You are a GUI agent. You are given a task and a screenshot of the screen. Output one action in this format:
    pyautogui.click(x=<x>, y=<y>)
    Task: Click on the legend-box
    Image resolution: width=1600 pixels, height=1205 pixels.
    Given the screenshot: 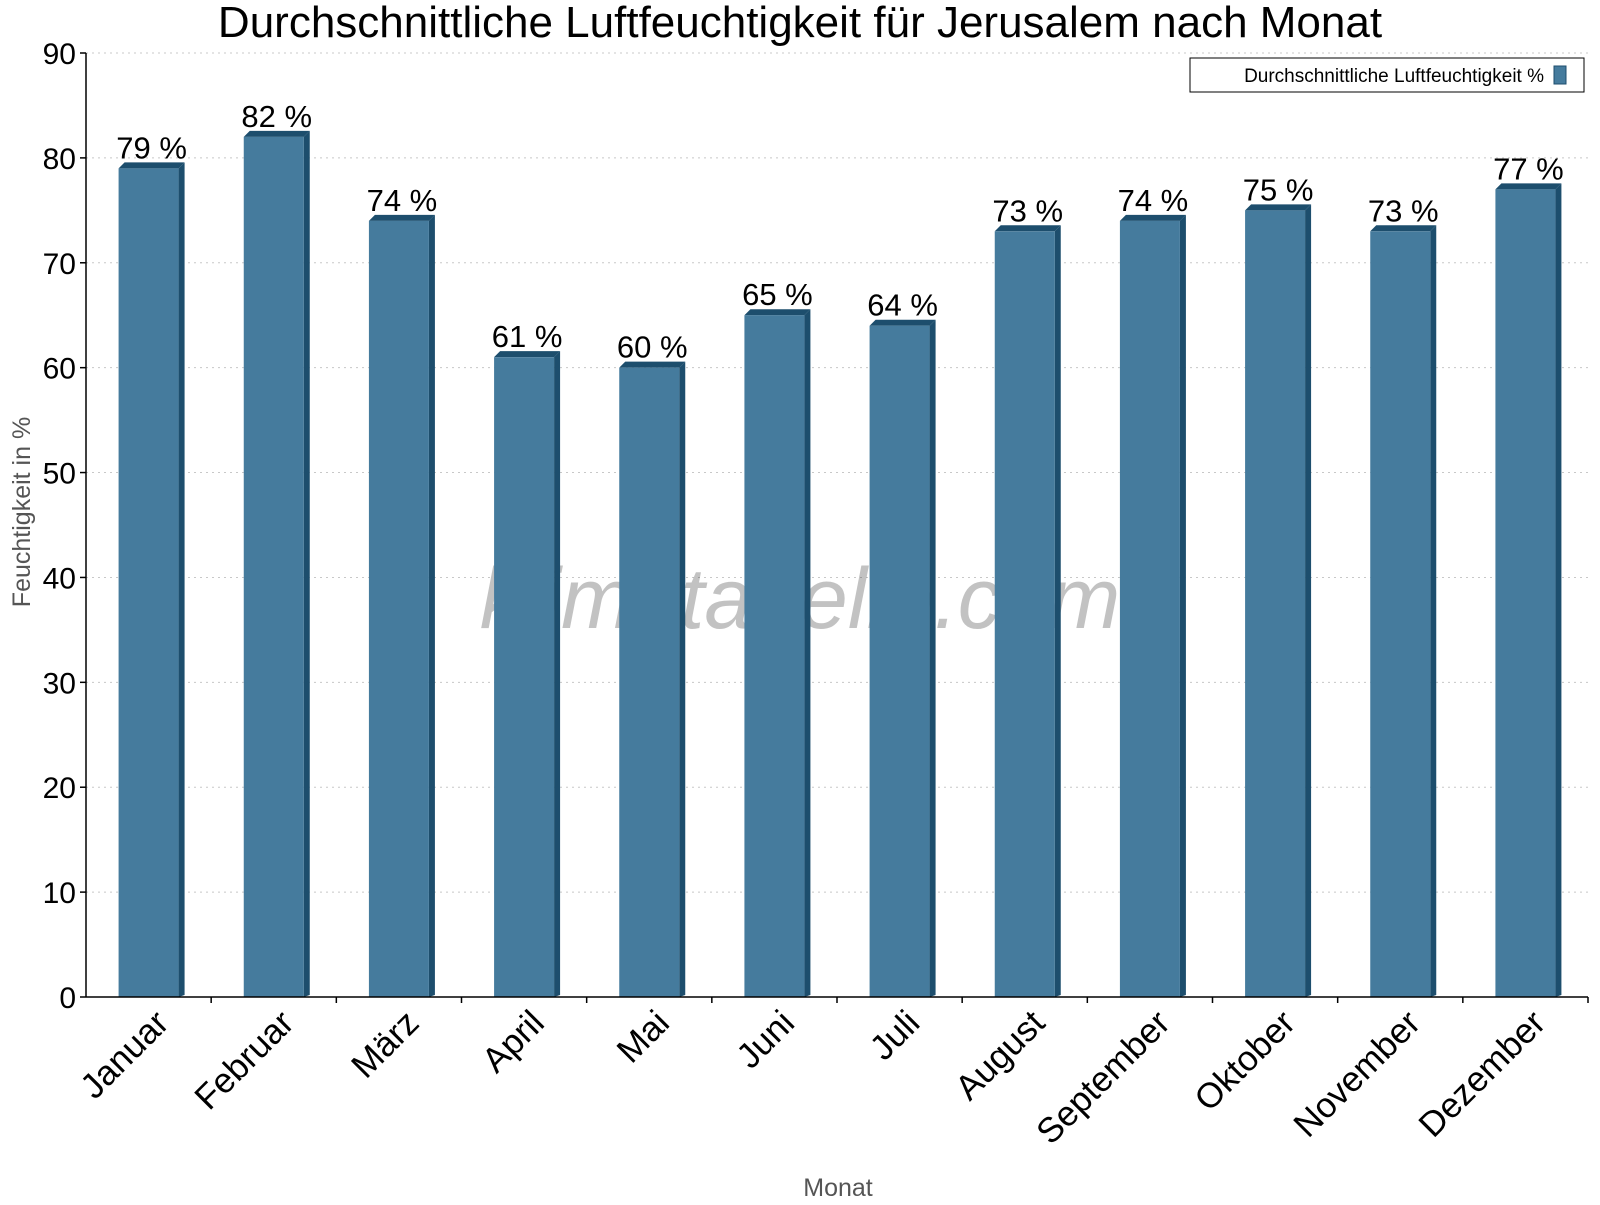 What is the action you would take?
    pyautogui.click(x=1387, y=75)
    